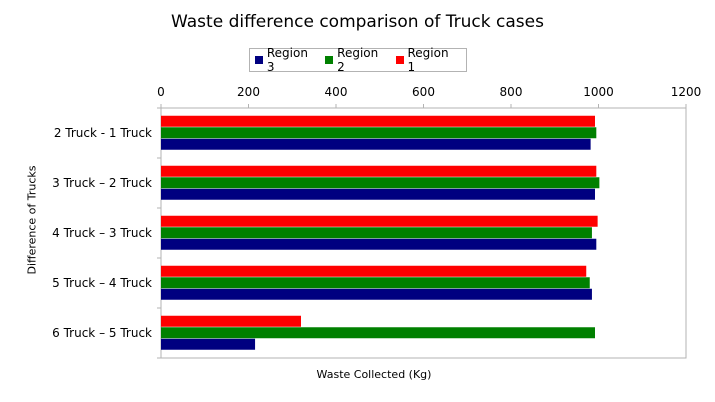 This screenshot has width=715, height=402. Describe the element at coordinates (378, 333) in the screenshot. I see `bar-region-2-6-truck-5-truck` at that location.